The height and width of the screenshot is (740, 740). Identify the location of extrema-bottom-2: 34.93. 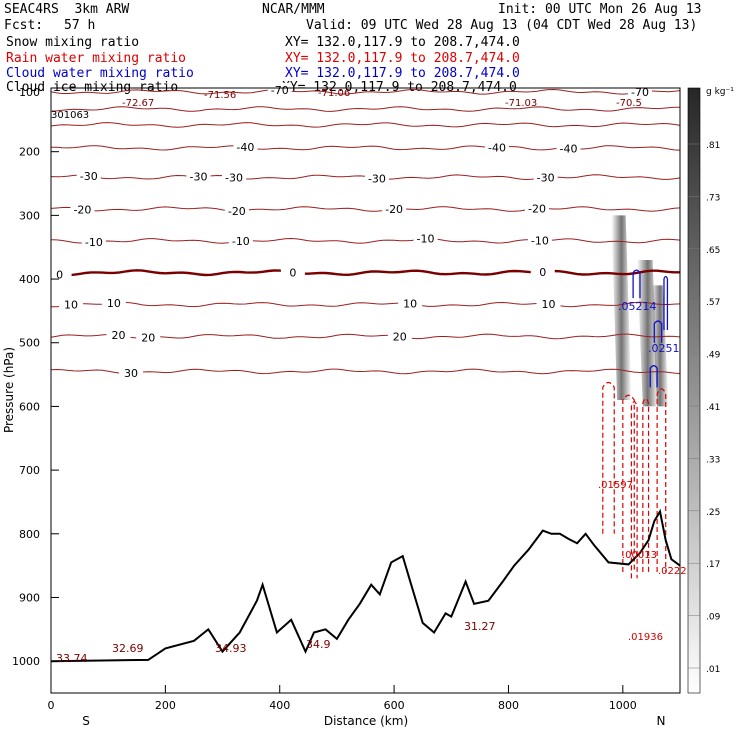
(231, 648).